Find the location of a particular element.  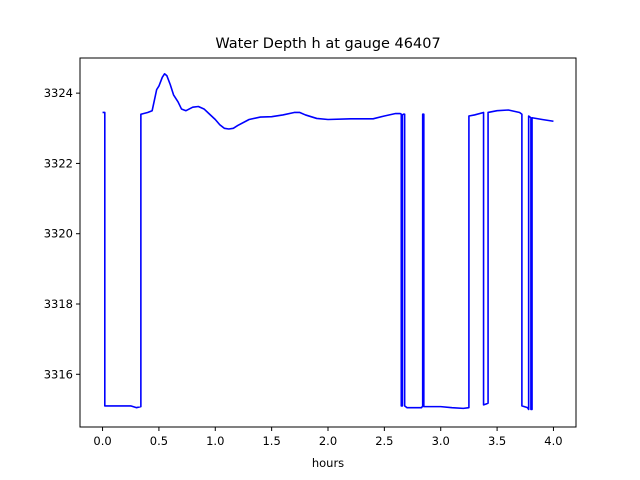

y-tick-label: 3324 is located at coordinates (58, 93).